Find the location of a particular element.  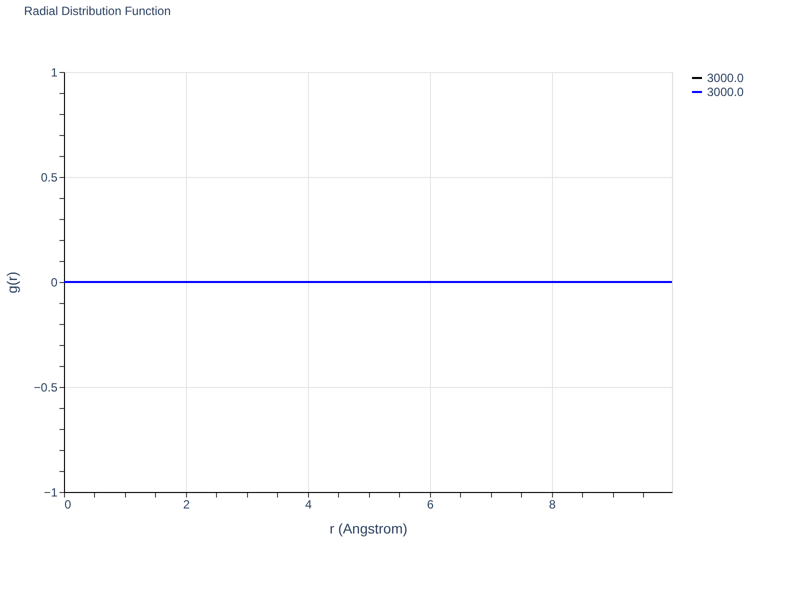

y-tick-label: −0.5 is located at coordinates (46, 387).